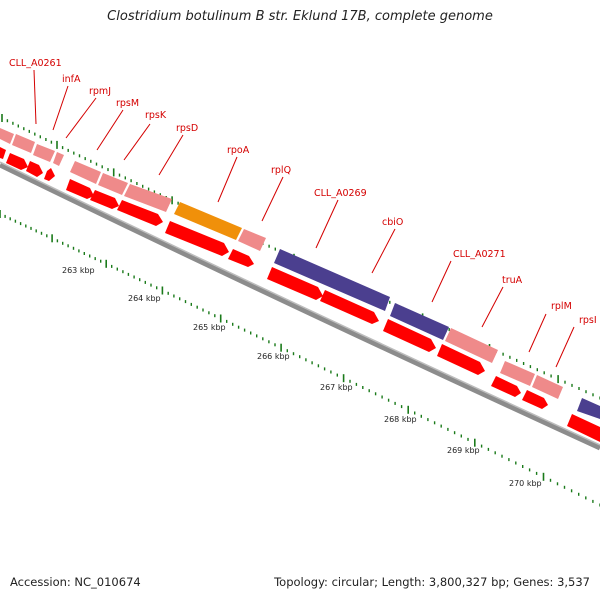 This screenshot has width=600, height=600. Describe the element at coordinates (340, 193) in the screenshot. I see `gene-label-CLL_A0269: CLL_A0269` at that location.